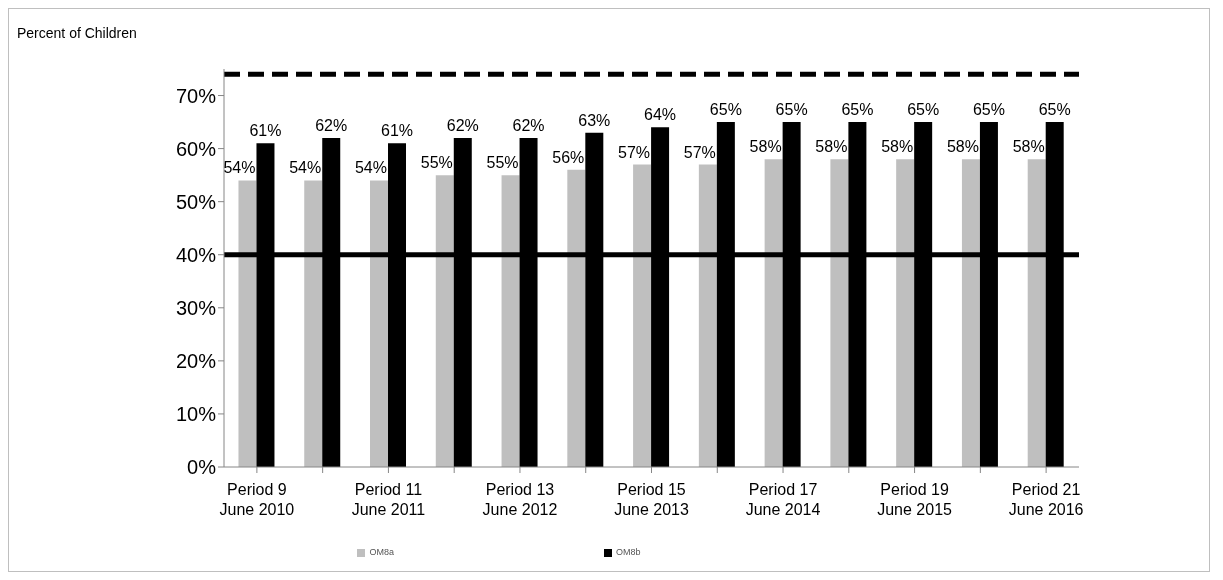 This screenshot has width=1223, height=580. I want to click on legend-label: OM8b, so click(628, 552).